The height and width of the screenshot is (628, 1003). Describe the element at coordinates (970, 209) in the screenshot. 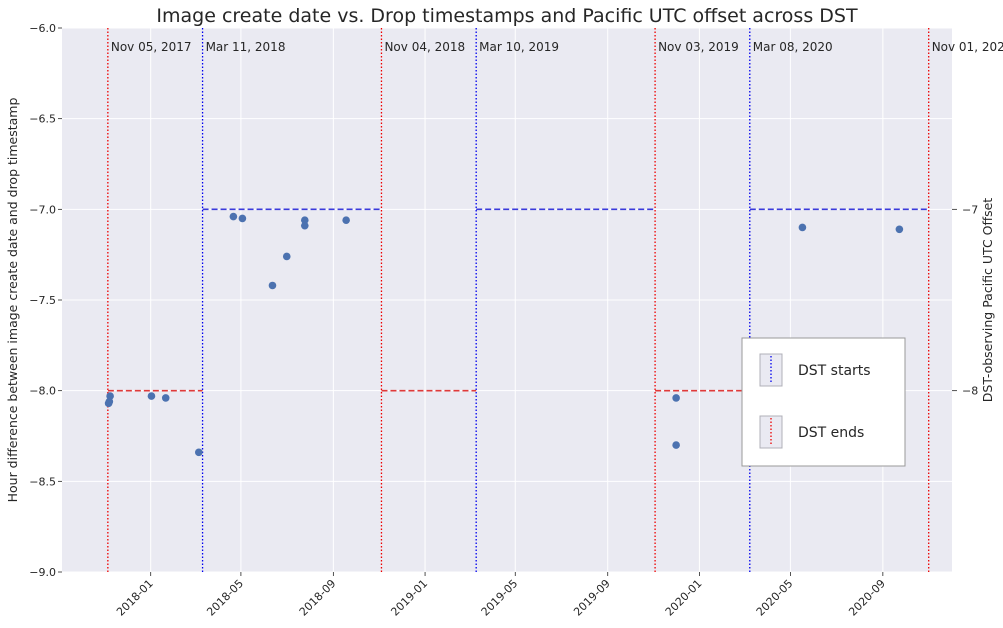

I see `y2-tick-label: −7` at that location.